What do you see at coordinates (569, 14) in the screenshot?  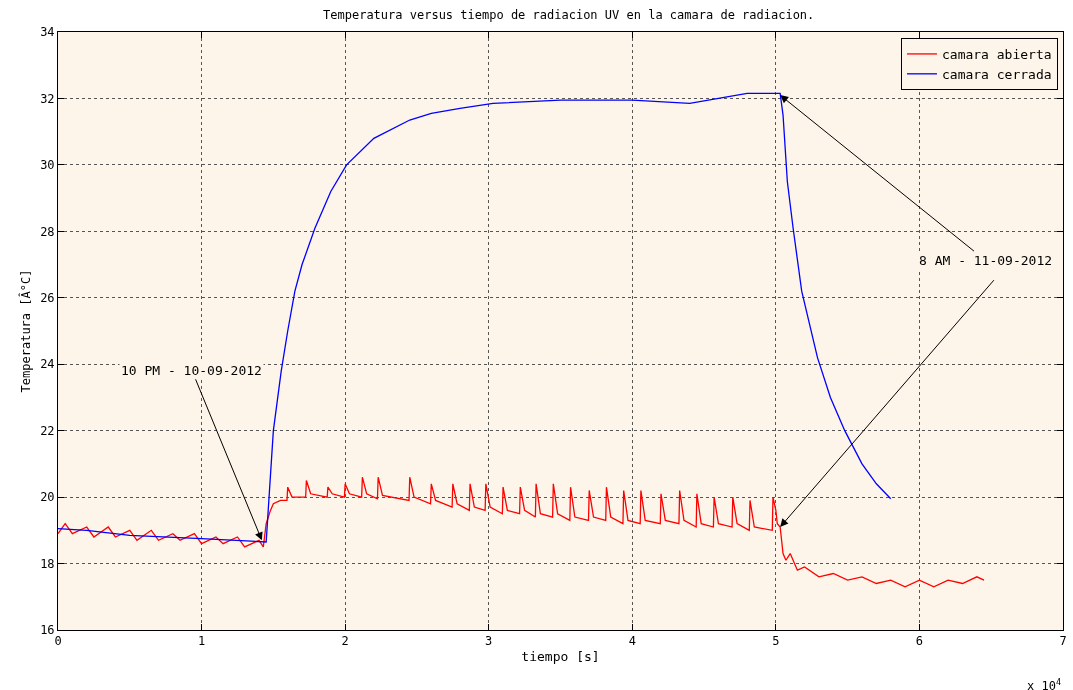 I see `chart-title: Temperatura versus tiempo de radiacion UV en la camara de radiacion.` at bounding box center [569, 14].